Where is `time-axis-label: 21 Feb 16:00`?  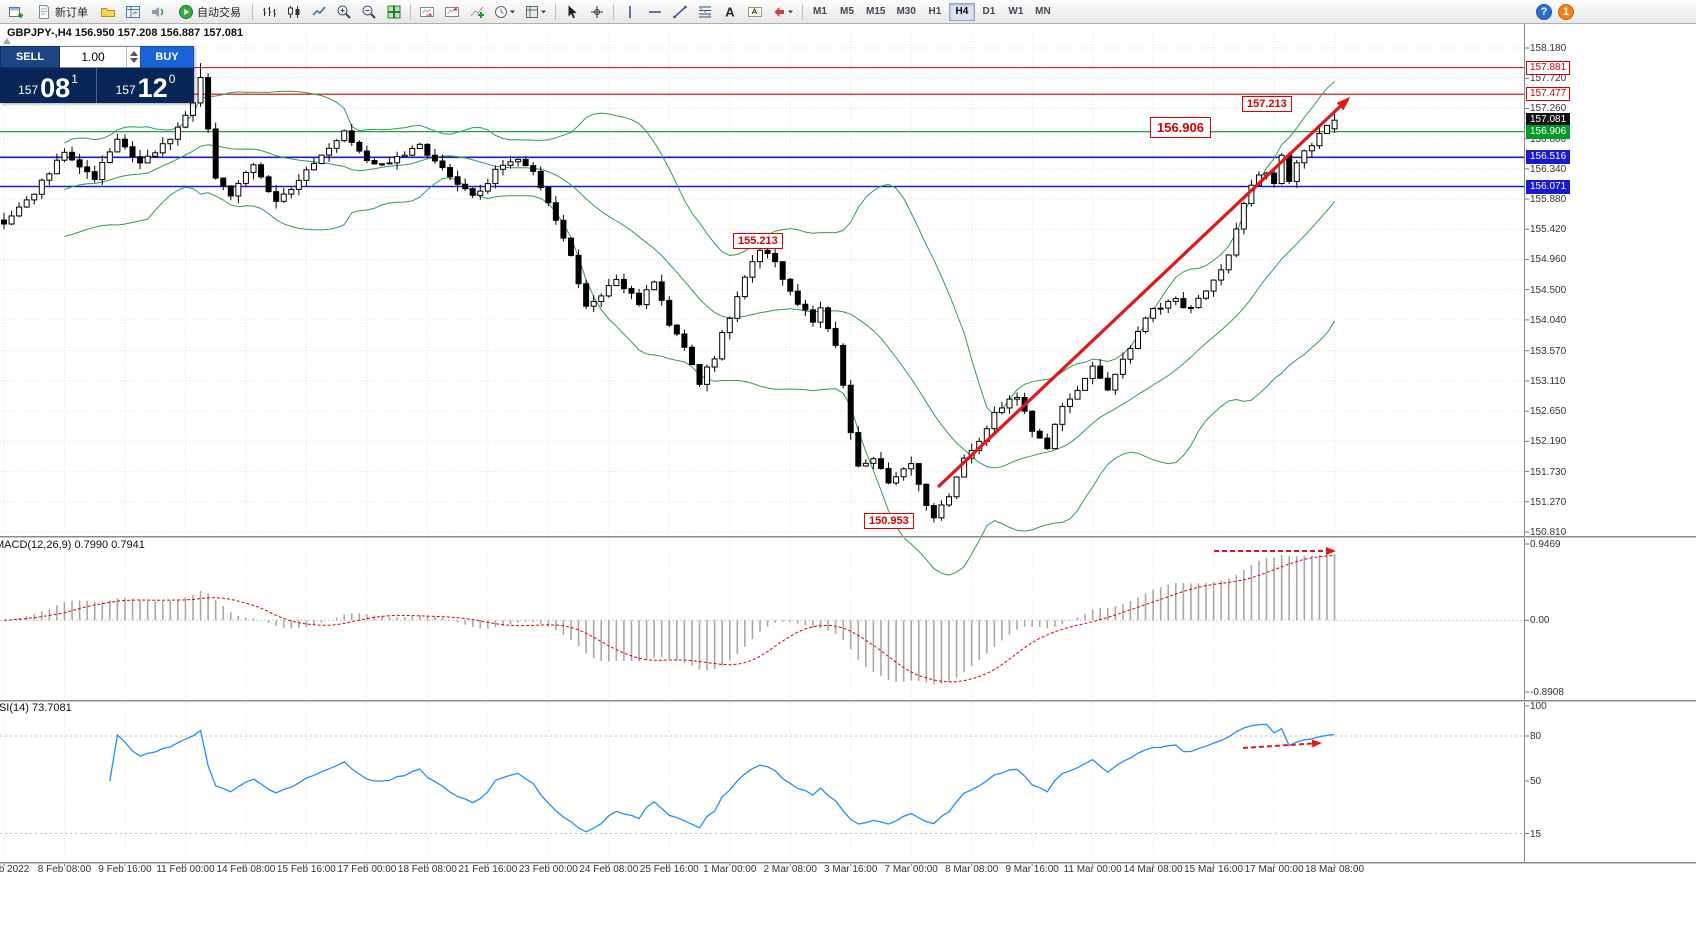
time-axis-label: 21 Feb 16:00 is located at coordinates (488, 869).